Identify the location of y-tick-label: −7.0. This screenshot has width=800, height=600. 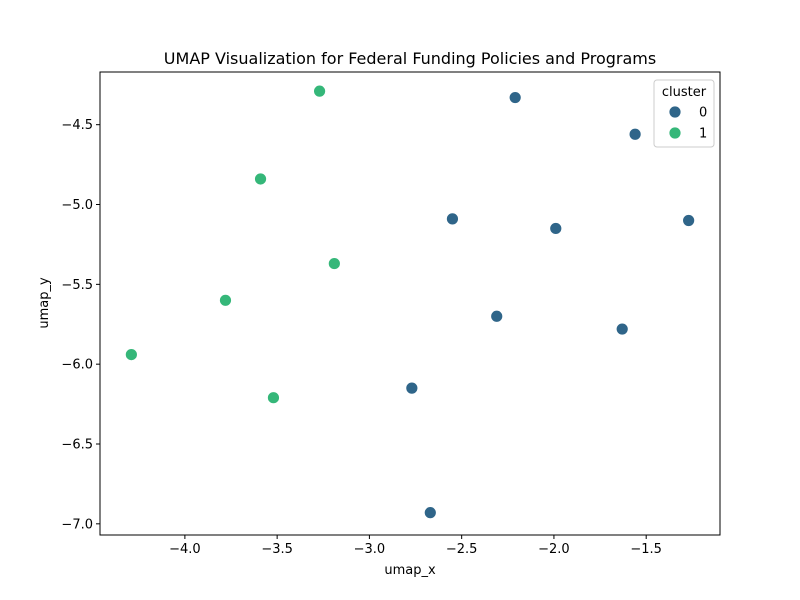
(77, 524).